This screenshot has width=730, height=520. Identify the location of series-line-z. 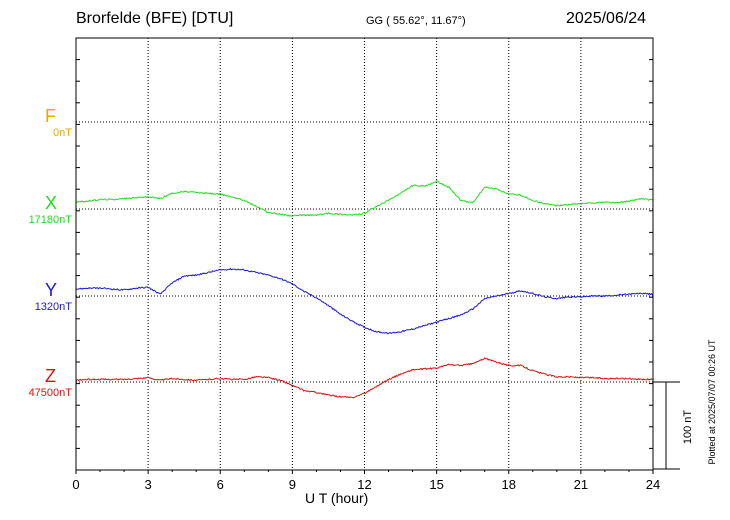
(364, 378).